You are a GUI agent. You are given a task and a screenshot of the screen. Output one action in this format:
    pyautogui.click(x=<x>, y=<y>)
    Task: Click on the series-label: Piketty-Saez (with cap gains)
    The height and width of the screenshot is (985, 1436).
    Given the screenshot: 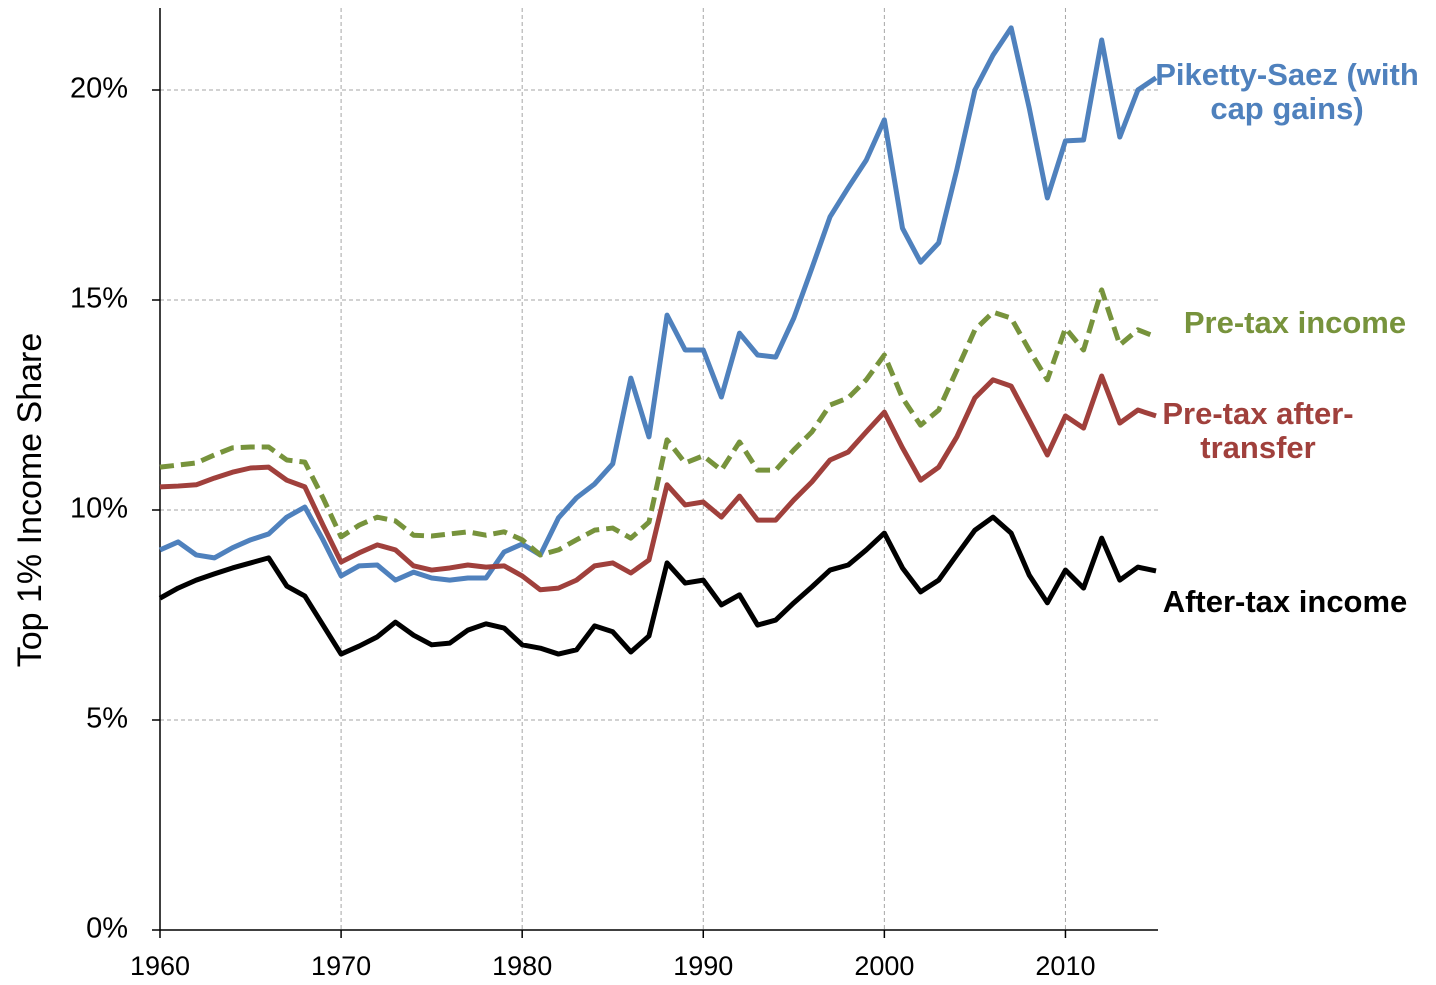 What is the action you would take?
    pyautogui.click(x=1287, y=91)
    